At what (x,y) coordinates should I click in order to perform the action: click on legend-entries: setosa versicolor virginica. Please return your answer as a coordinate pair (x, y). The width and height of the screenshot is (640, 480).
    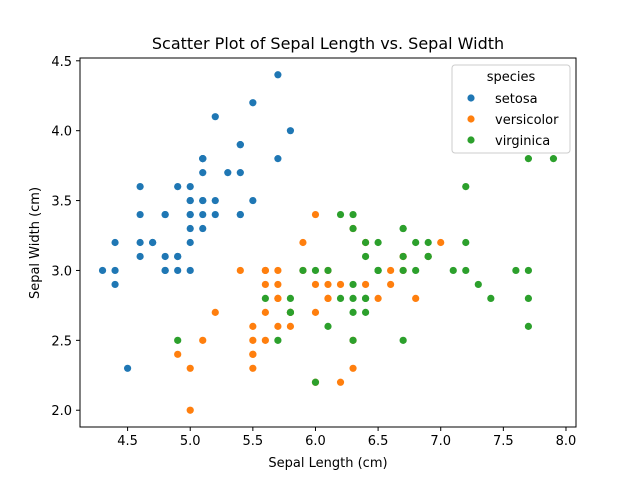
    Looking at the image, I should click on (513, 120).